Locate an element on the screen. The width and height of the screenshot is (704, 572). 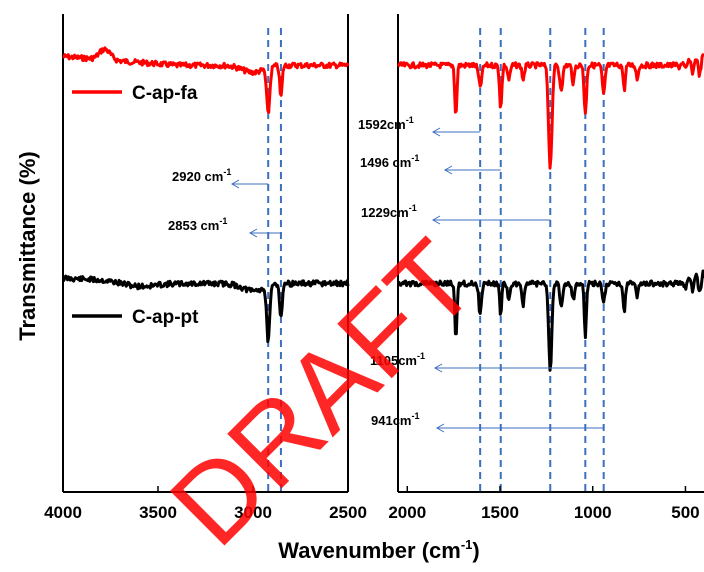
peak-annotation: 941cm-1 is located at coordinates (487, 422).